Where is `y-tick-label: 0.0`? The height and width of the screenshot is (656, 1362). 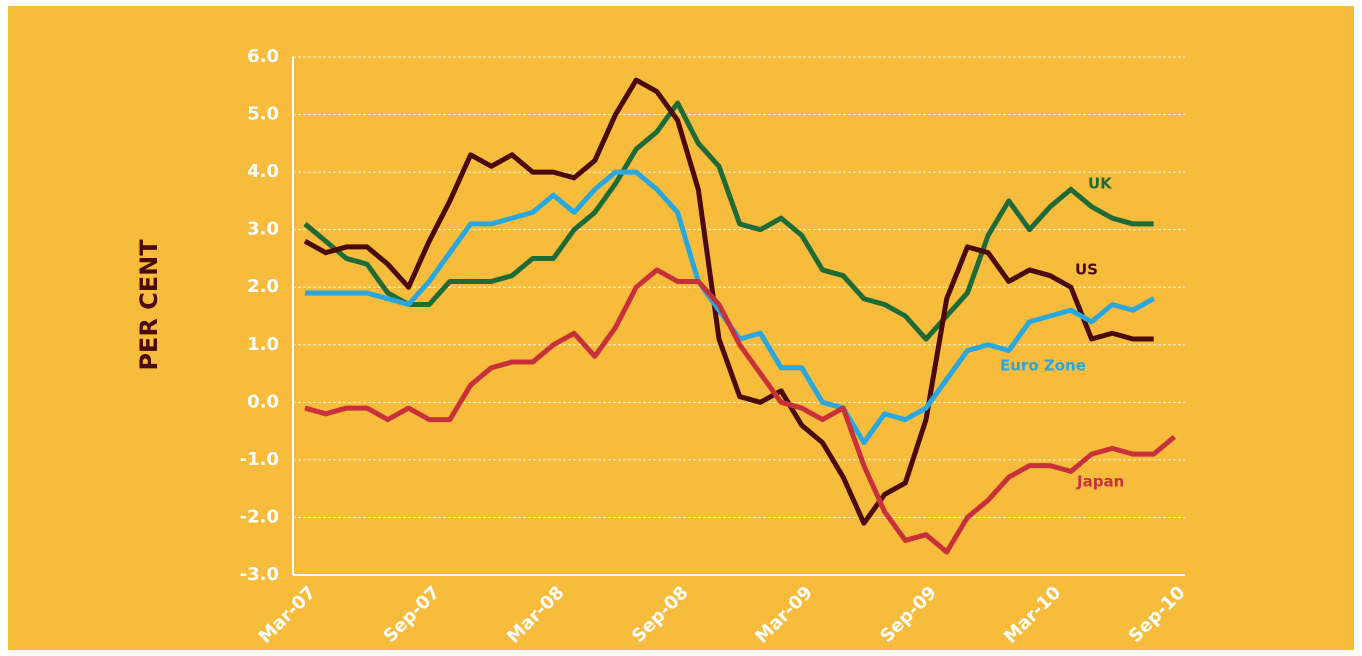 y-tick-label: 0.0 is located at coordinates (263, 401).